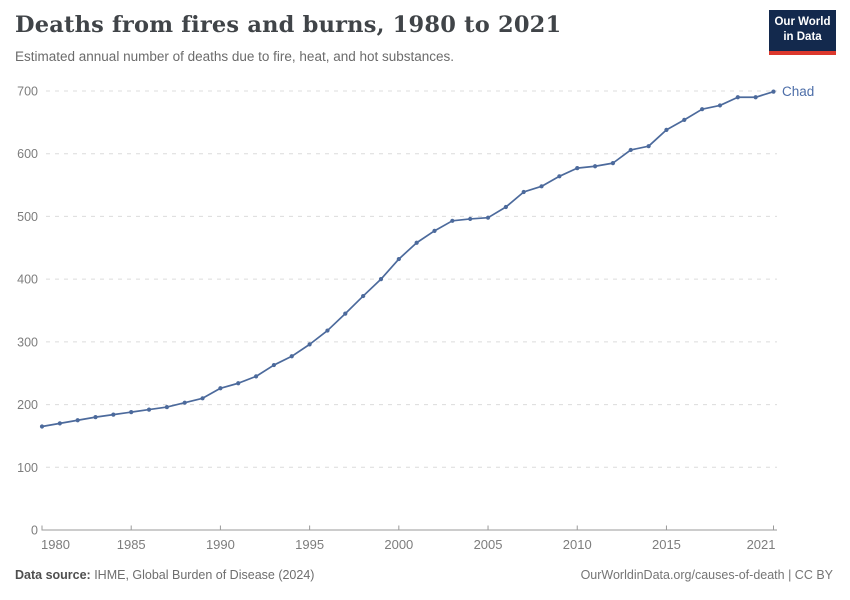  What do you see at coordinates (398, 544) in the screenshot?
I see `x-tick-label: 2000` at bounding box center [398, 544].